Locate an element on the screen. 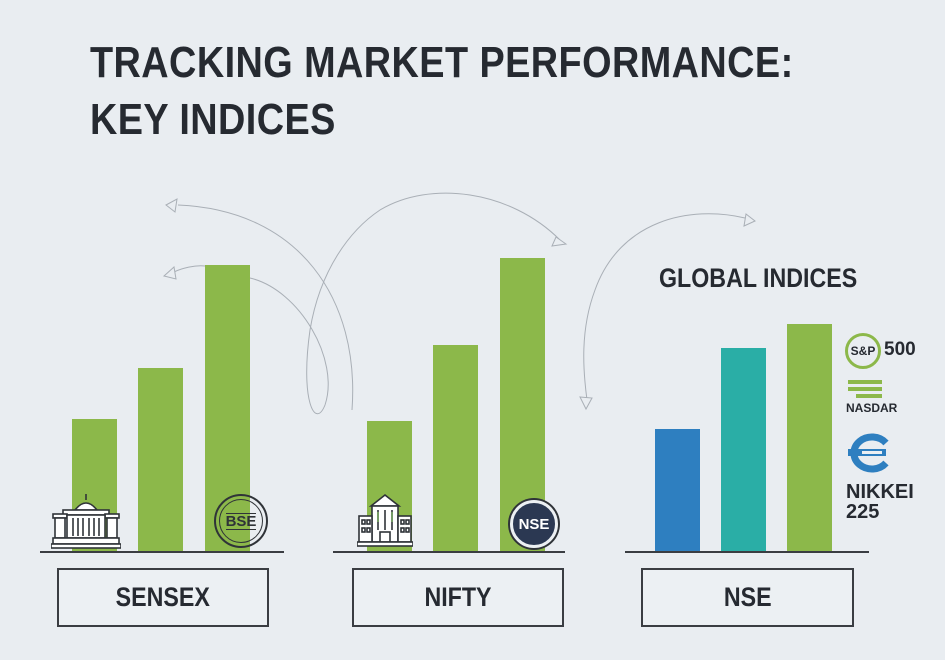 The image size is (945, 660). nifty-label: NIFTY is located at coordinates (458, 597).